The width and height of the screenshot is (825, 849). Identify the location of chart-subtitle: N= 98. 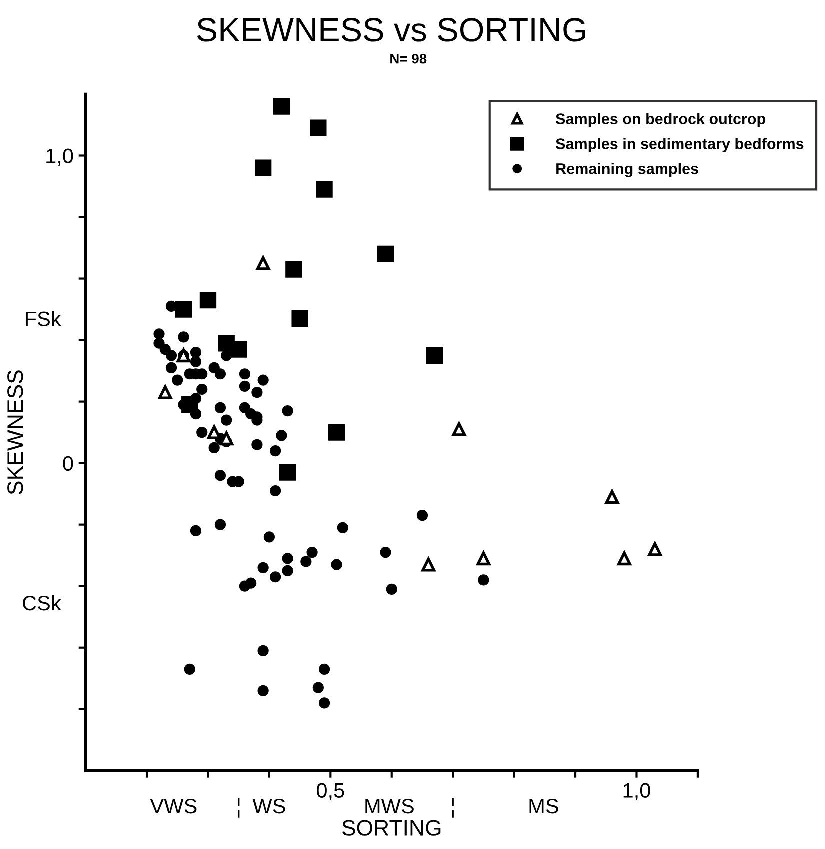
(408, 59).